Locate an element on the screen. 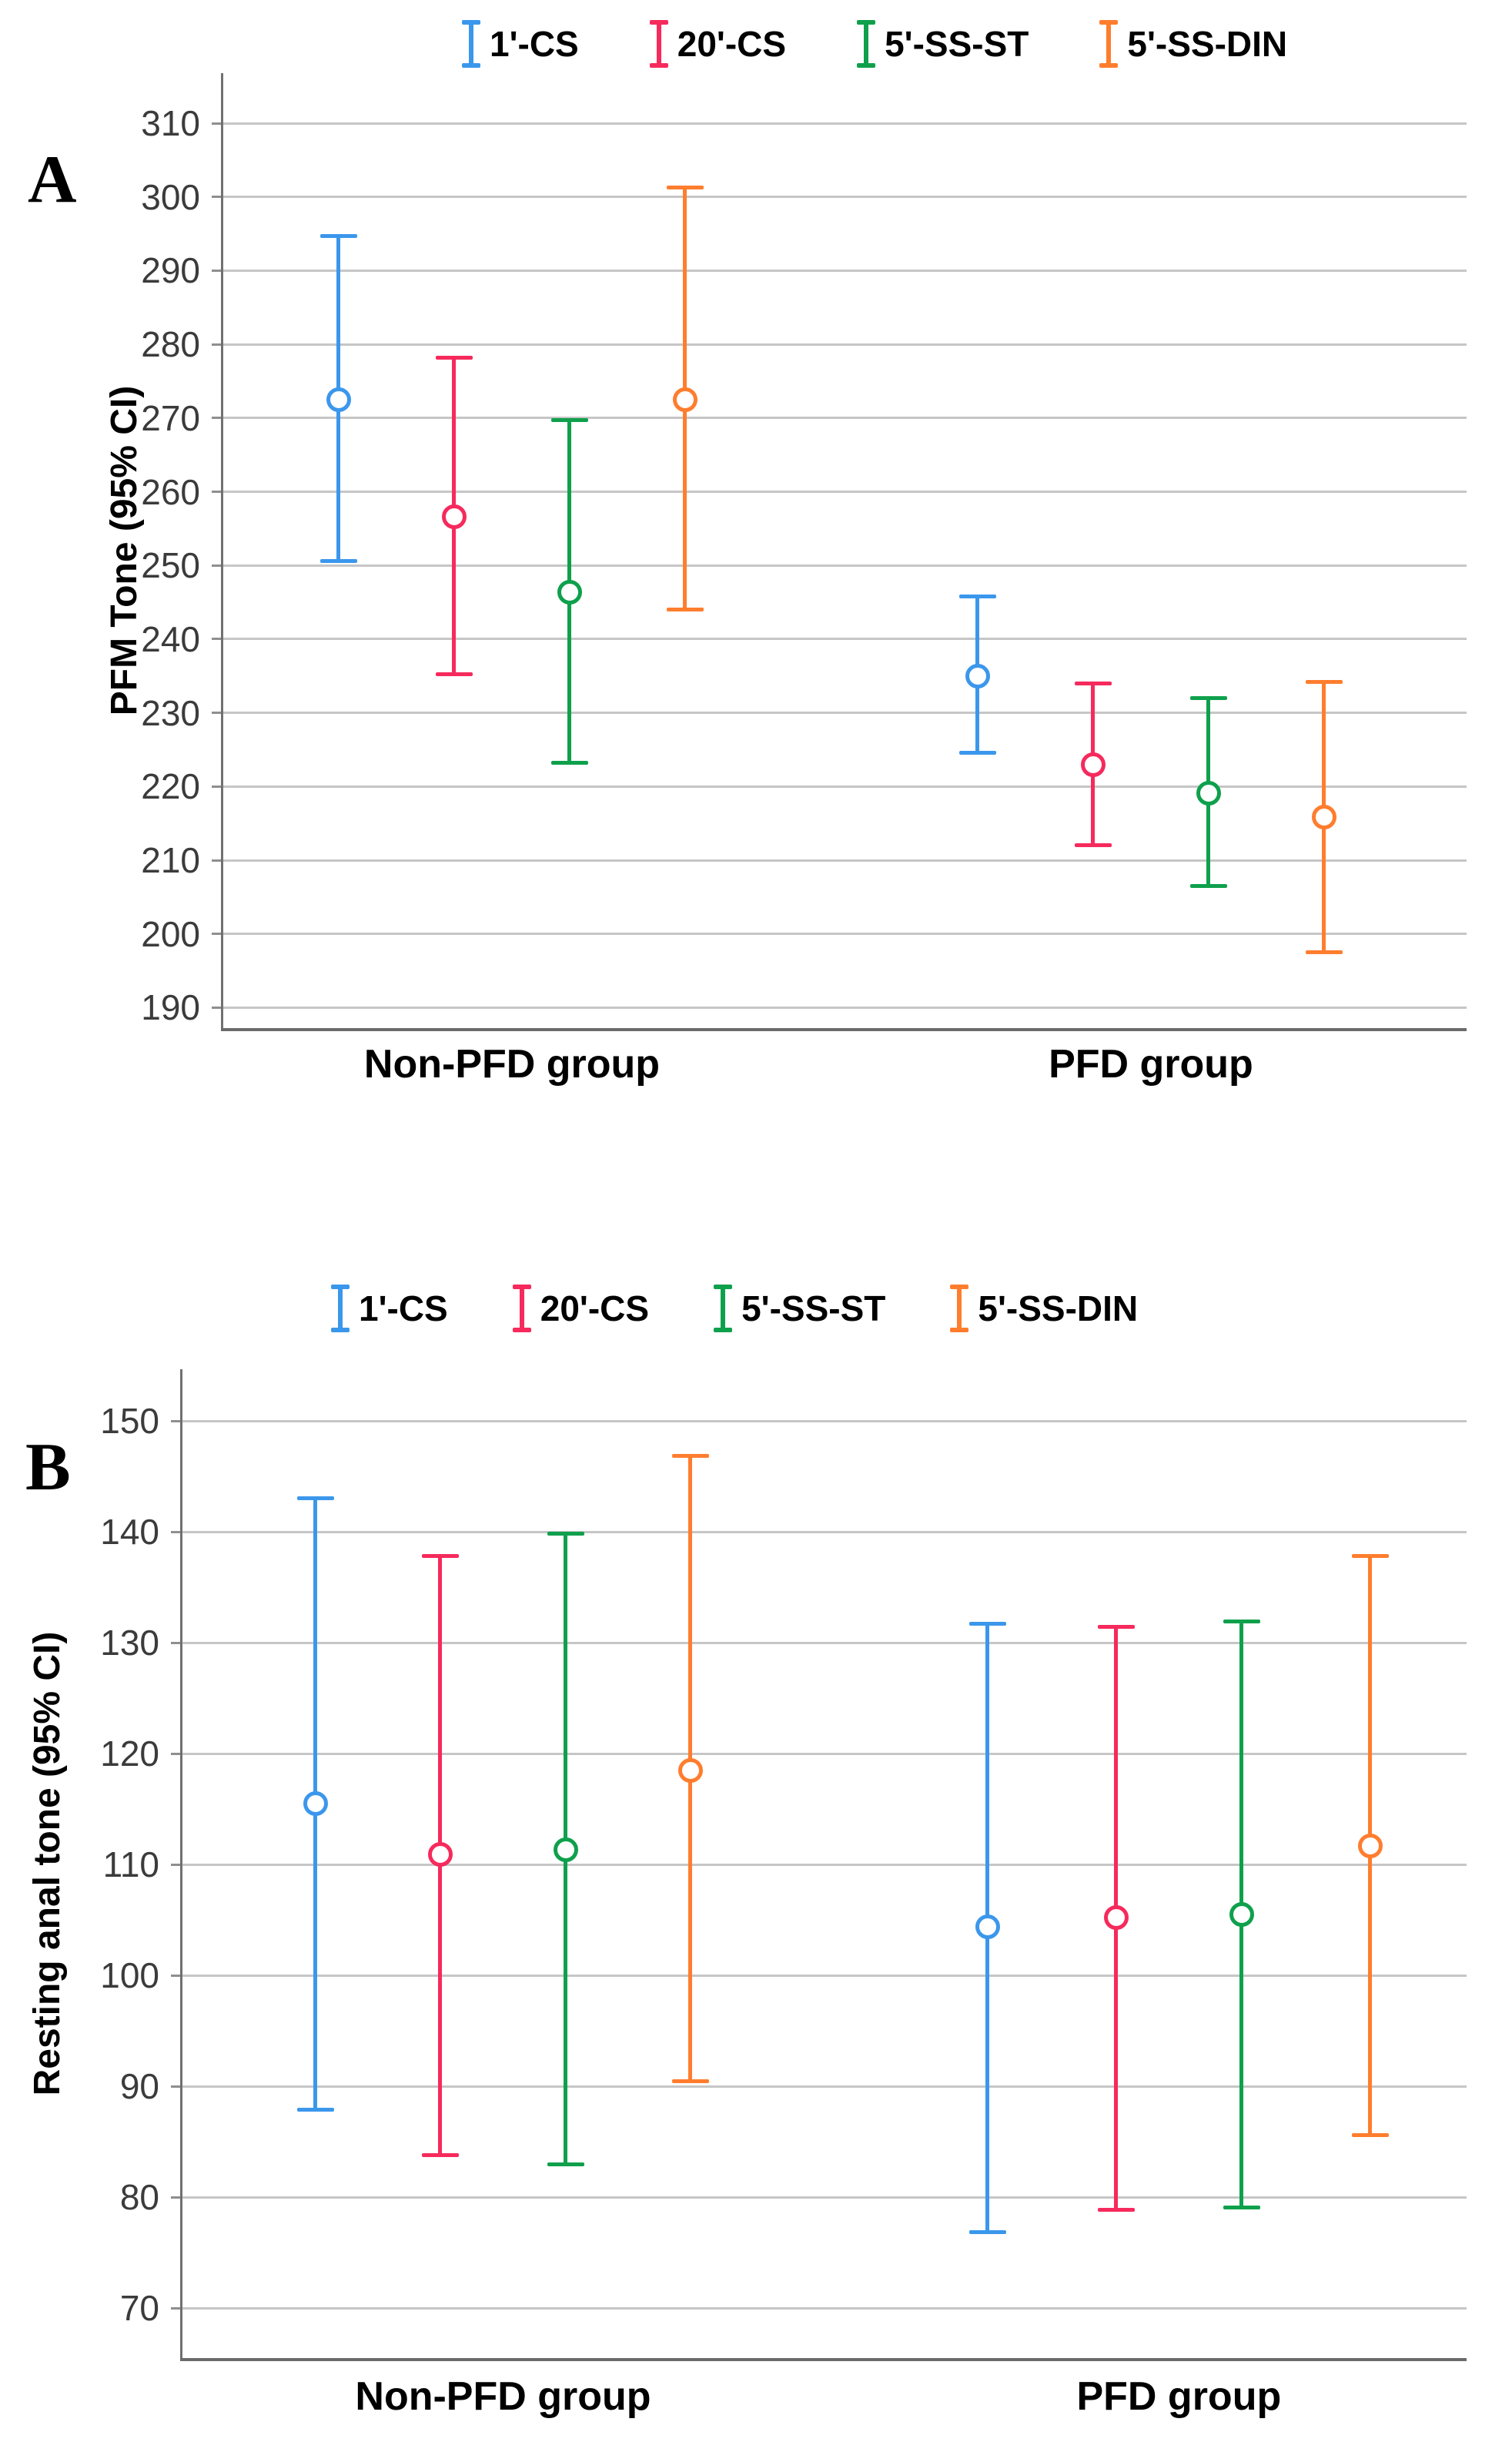 This screenshot has width=1512, height=2442. y-tick-label: 210 is located at coordinates (170, 860).